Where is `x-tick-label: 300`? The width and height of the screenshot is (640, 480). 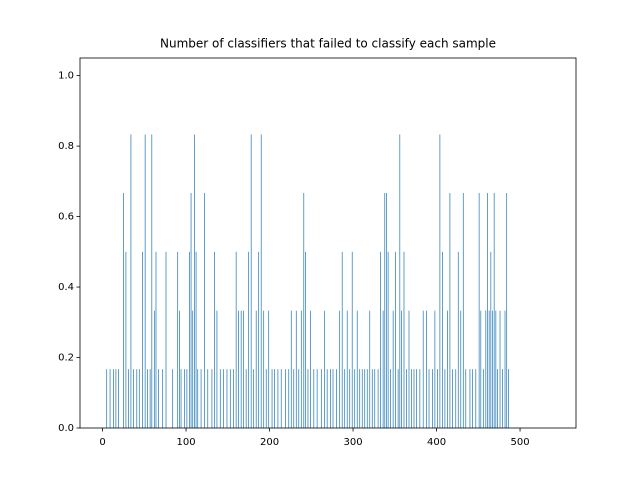 x-tick-label: 300 is located at coordinates (353, 442).